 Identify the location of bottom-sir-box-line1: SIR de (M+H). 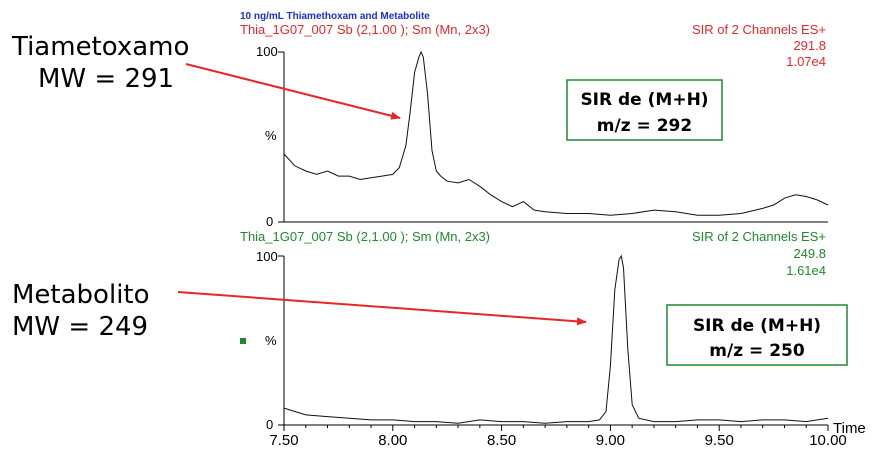
(757, 326).